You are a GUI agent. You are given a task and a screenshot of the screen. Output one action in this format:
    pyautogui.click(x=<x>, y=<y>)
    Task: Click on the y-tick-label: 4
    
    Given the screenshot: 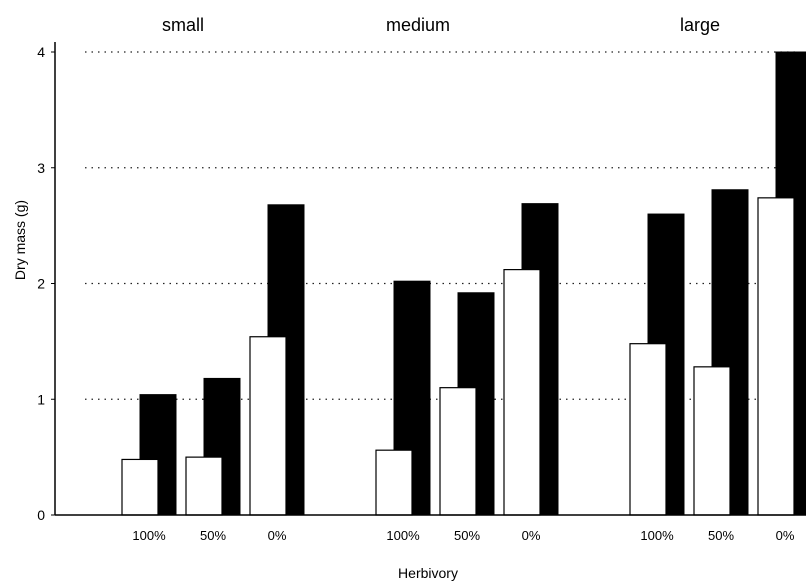 What is the action you would take?
    pyautogui.click(x=41, y=52)
    